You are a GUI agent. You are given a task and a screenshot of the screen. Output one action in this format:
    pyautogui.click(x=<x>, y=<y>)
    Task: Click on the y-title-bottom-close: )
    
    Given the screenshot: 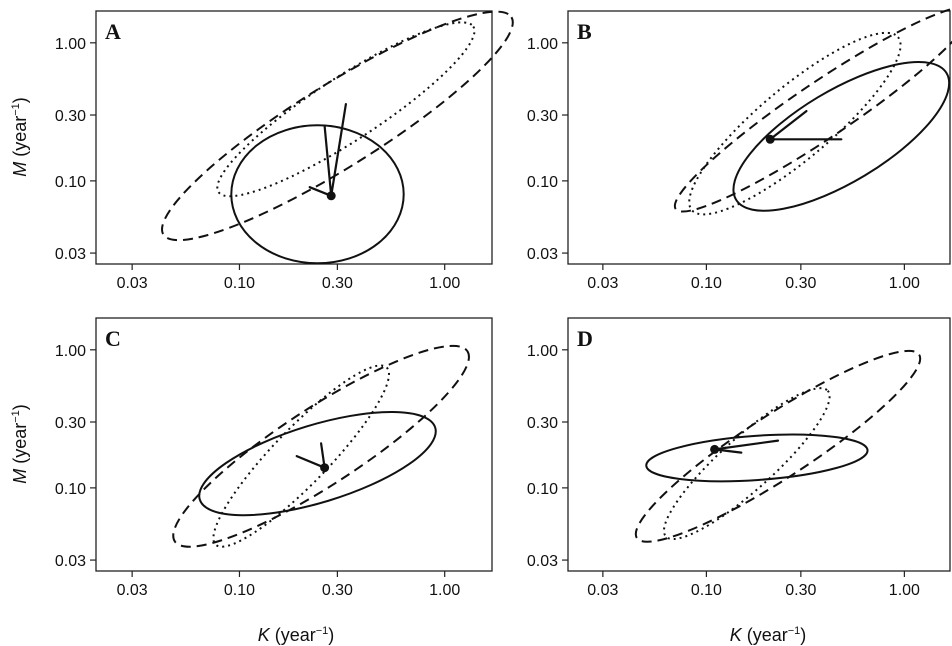 What is the action you would take?
    pyautogui.click(x=20, y=407)
    